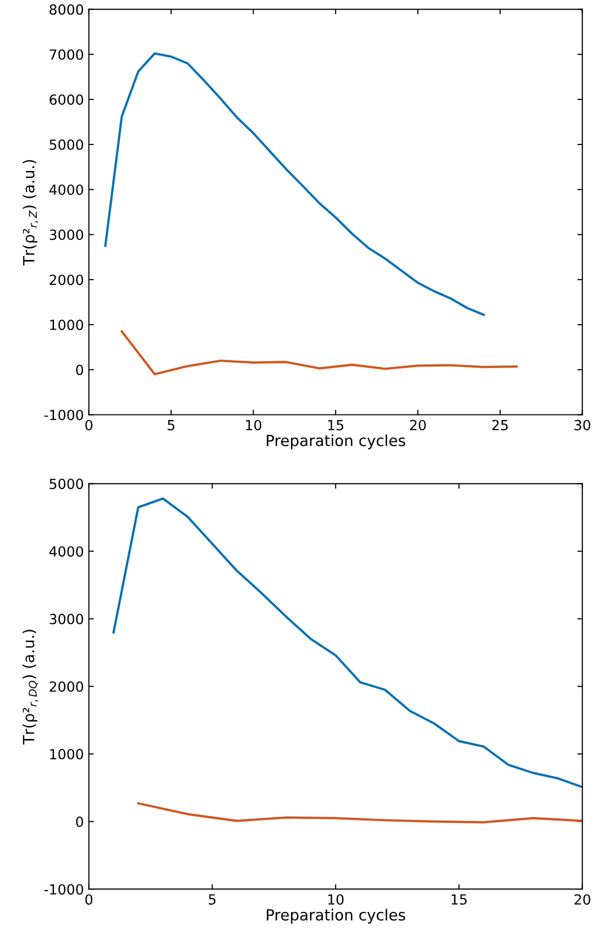  Describe the element at coordinates (30, 687) in the screenshot. I see `y-axis-title: Tr(ρ²$_{r,DQ}$) (a.u.)` at that location.